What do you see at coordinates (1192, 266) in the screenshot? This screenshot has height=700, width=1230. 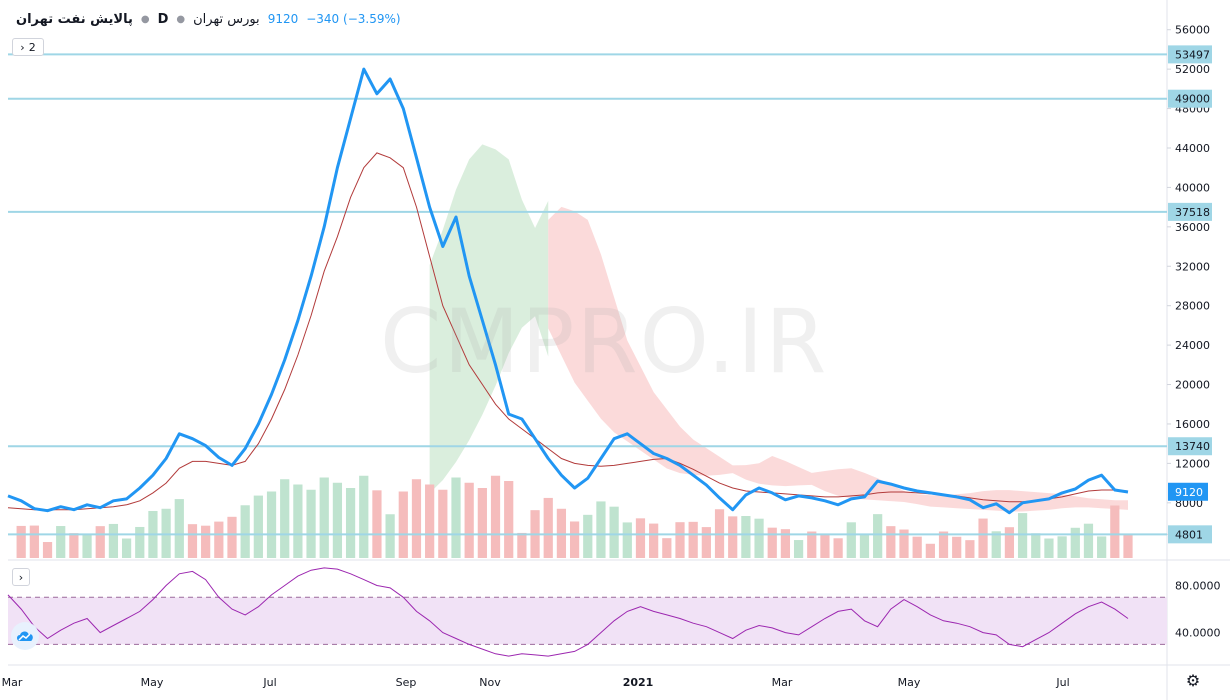 I see `price-tick-label: 32000` at bounding box center [1192, 266].